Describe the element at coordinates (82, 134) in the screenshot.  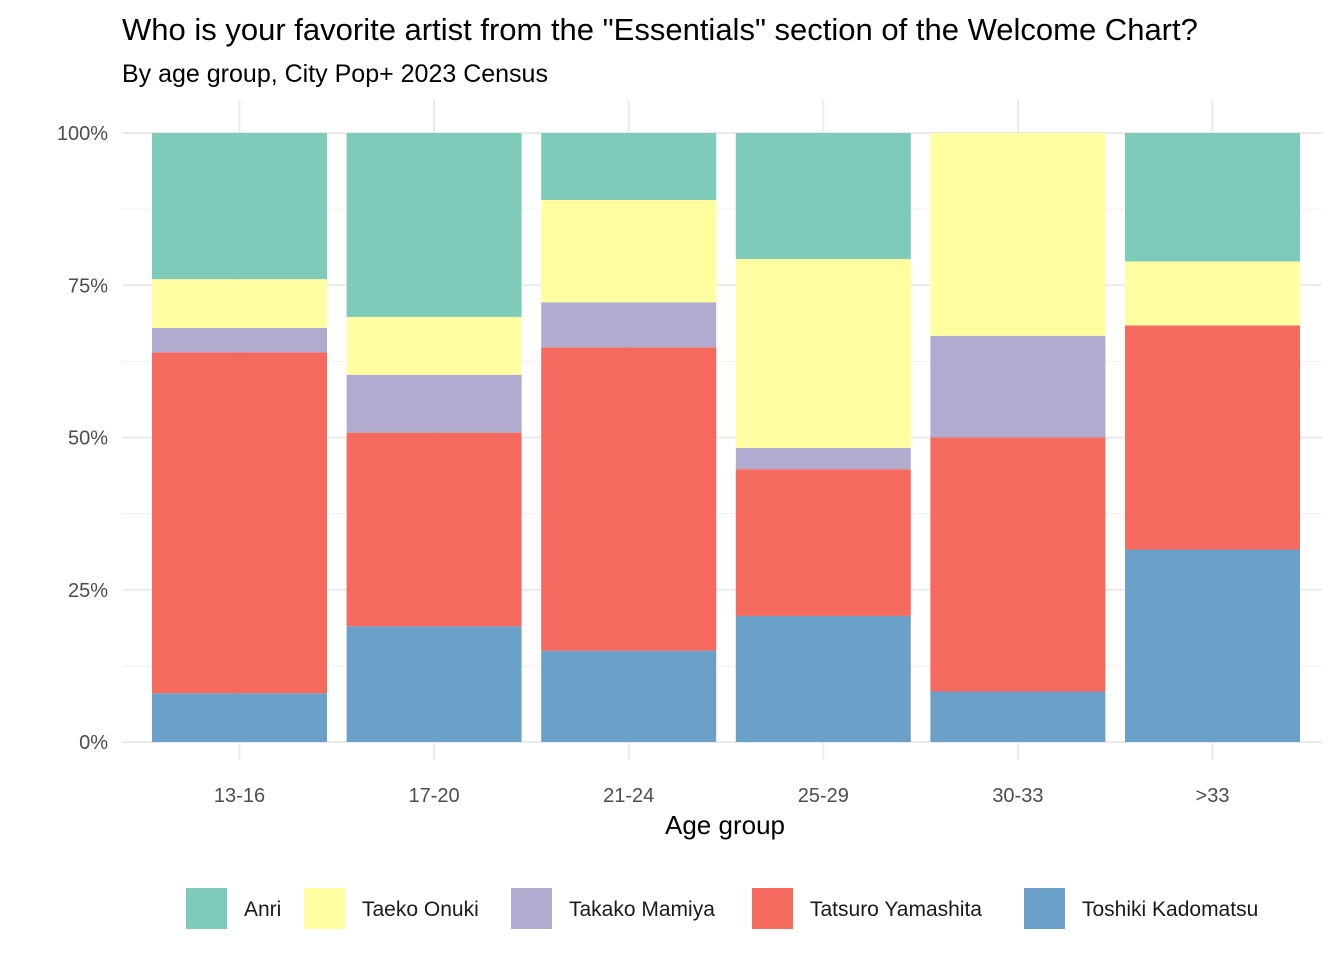
I see `y-tick-label: 100%` at that location.